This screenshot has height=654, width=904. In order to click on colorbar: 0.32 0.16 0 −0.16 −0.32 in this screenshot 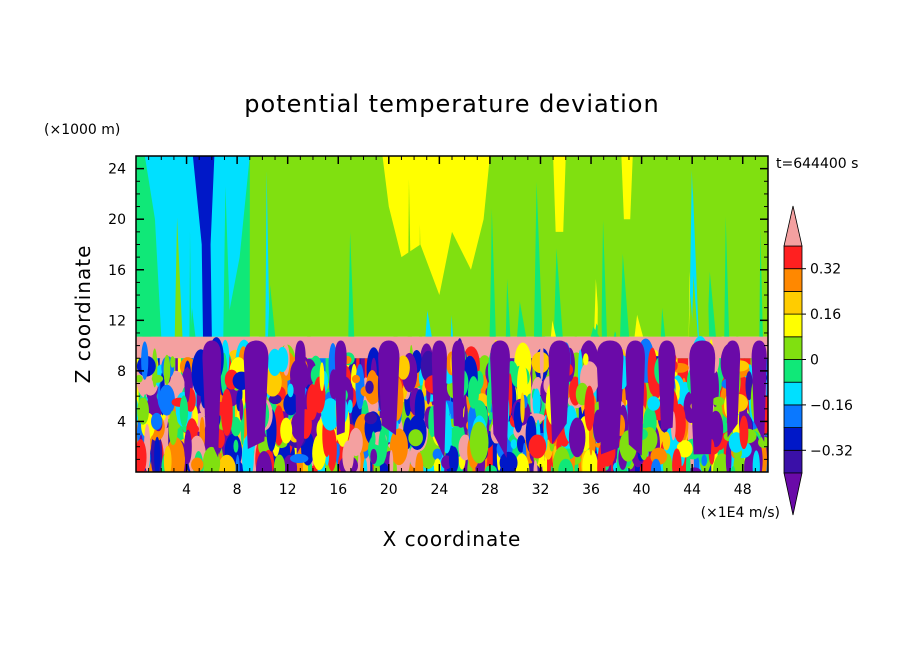, I will do `click(818, 360)`.